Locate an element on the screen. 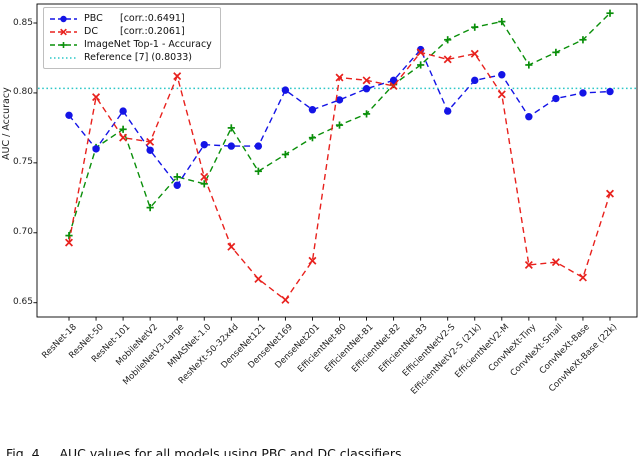 The width and height of the screenshot is (640, 456). legend-label: ImageNet Top-1 - Accuracy is located at coordinates (148, 44).